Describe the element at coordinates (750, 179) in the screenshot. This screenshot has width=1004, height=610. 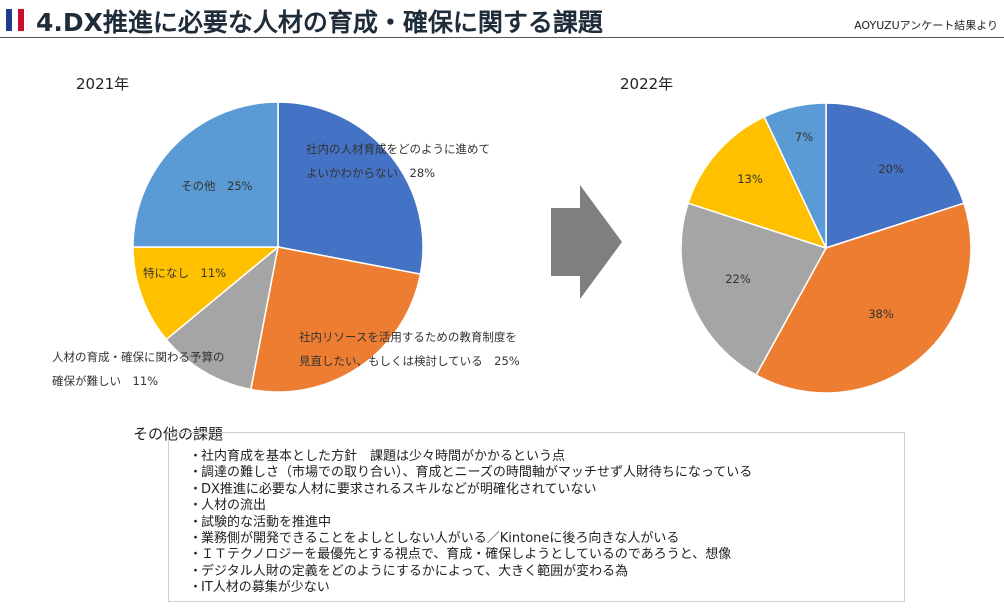
I see `slice-label: 13%` at that location.